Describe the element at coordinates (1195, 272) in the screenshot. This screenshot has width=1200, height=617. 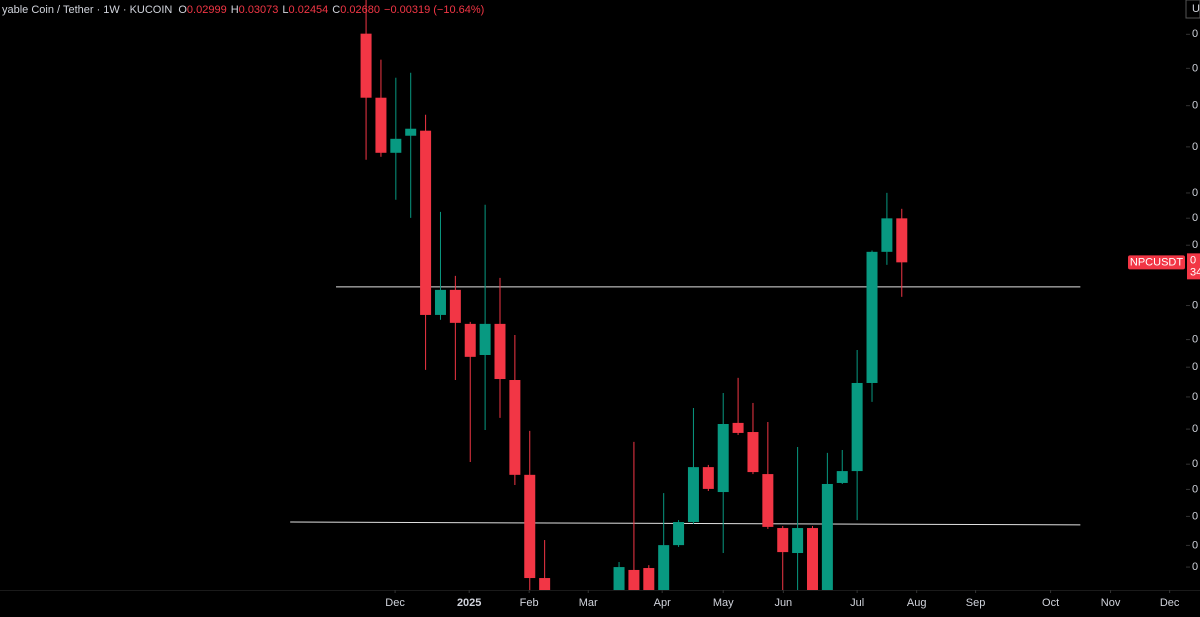
I see `countdown: 34` at that location.